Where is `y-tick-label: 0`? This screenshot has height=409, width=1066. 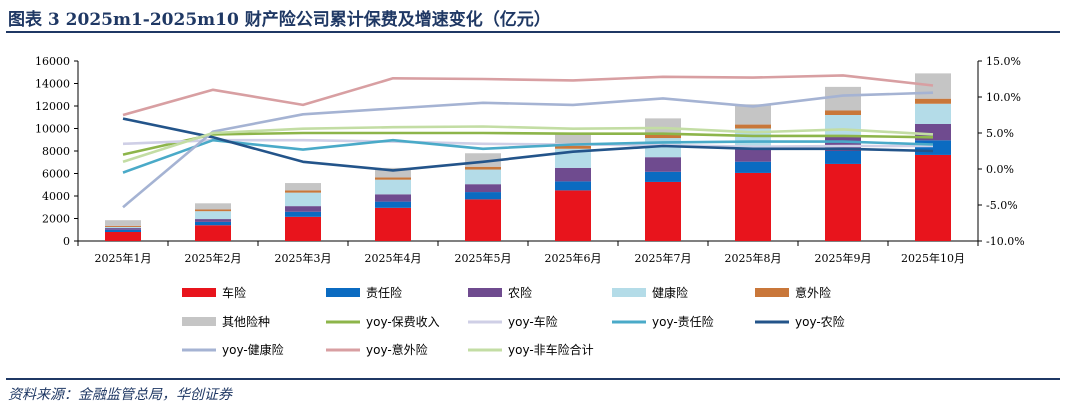 y-tick-label: 0 is located at coordinates (66, 241).